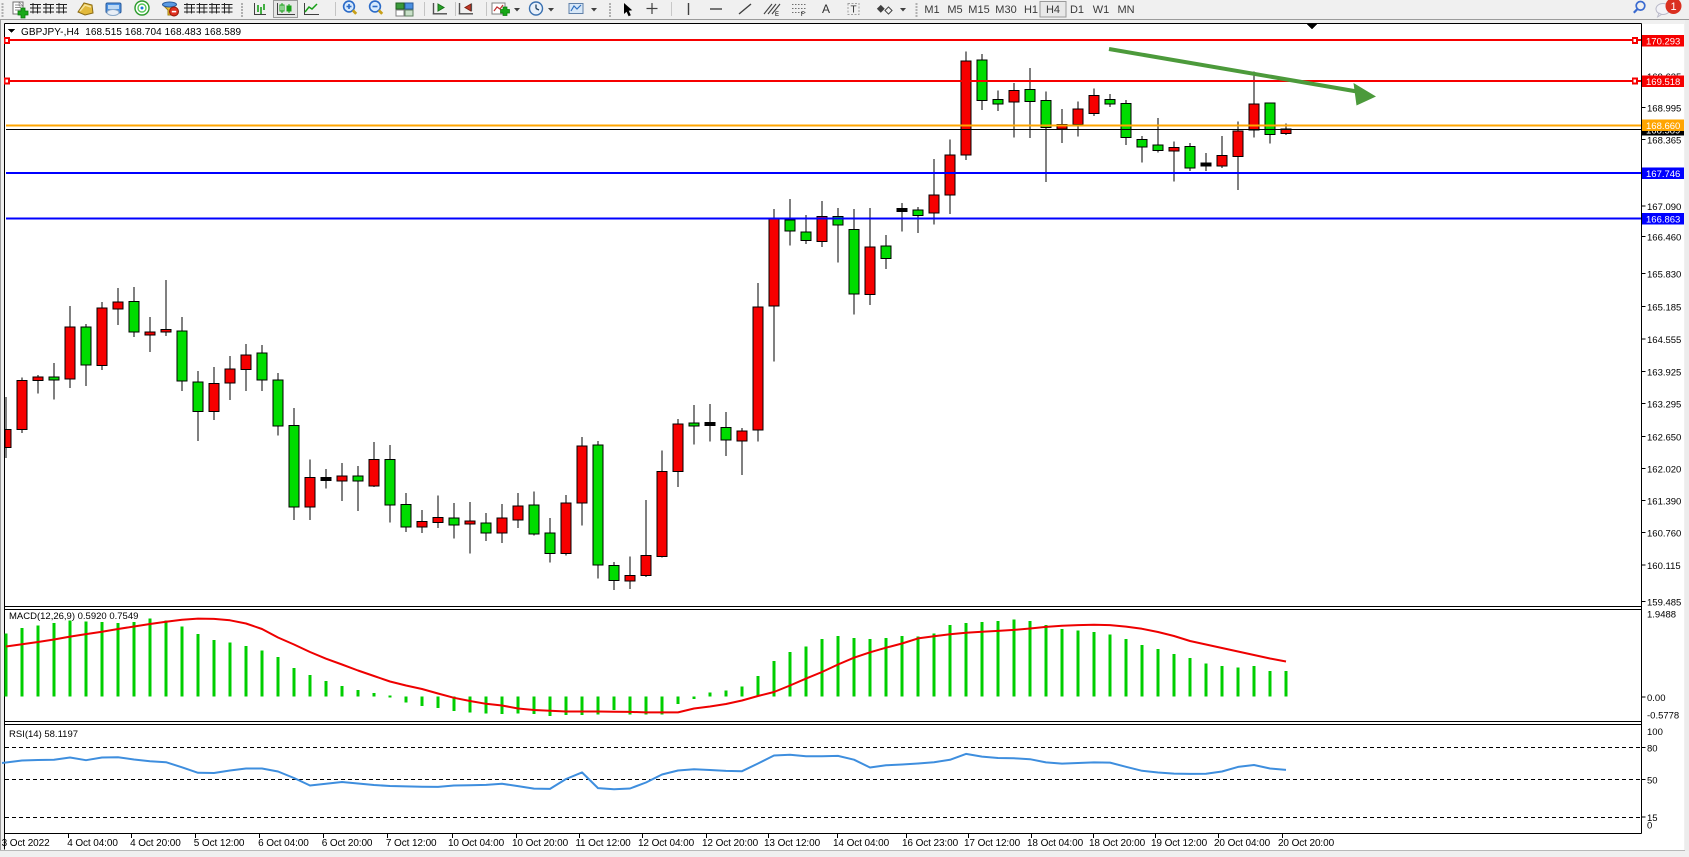 The height and width of the screenshot is (857, 1689). Describe the element at coordinates (1031, 10) in the screenshot. I see `svg-text: H1` at that location.